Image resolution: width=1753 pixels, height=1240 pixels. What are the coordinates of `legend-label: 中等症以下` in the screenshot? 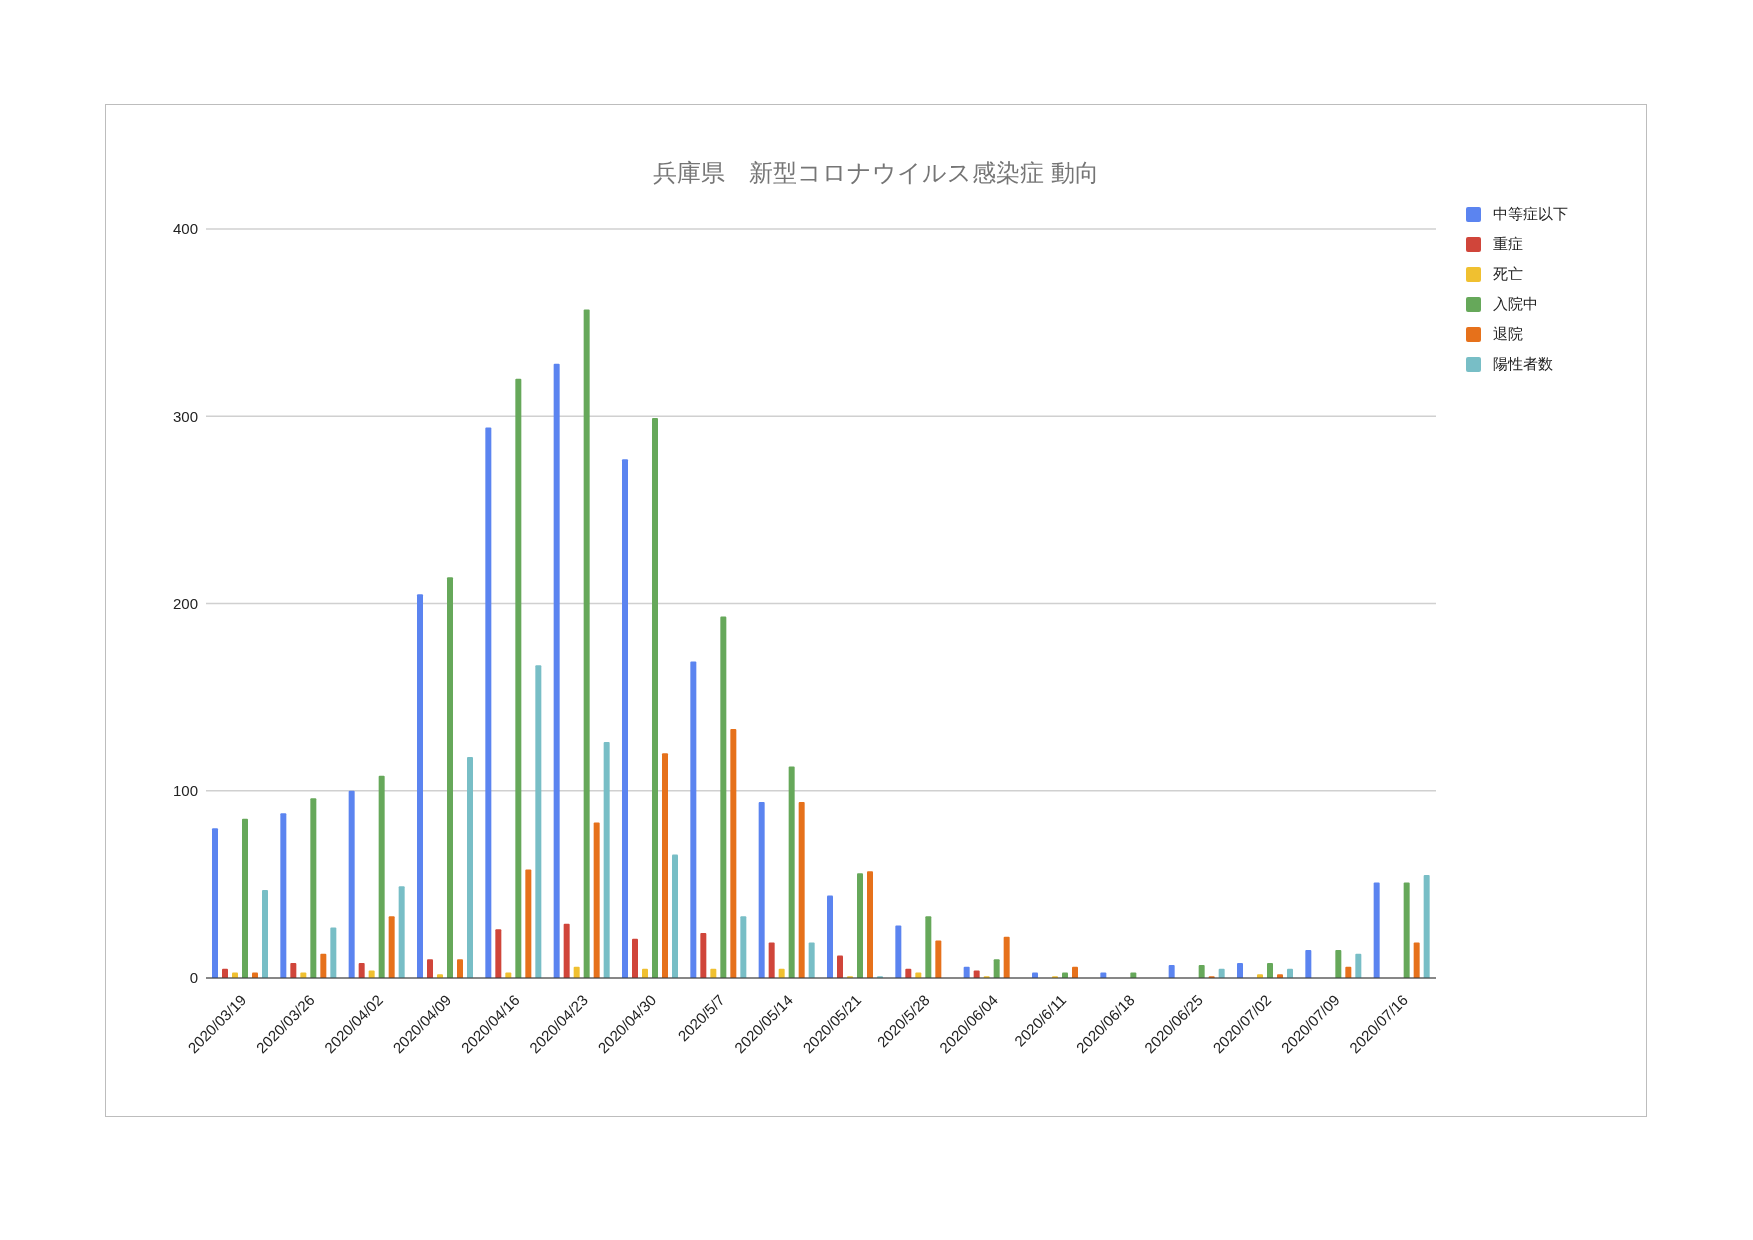 It's located at (1530, 214).